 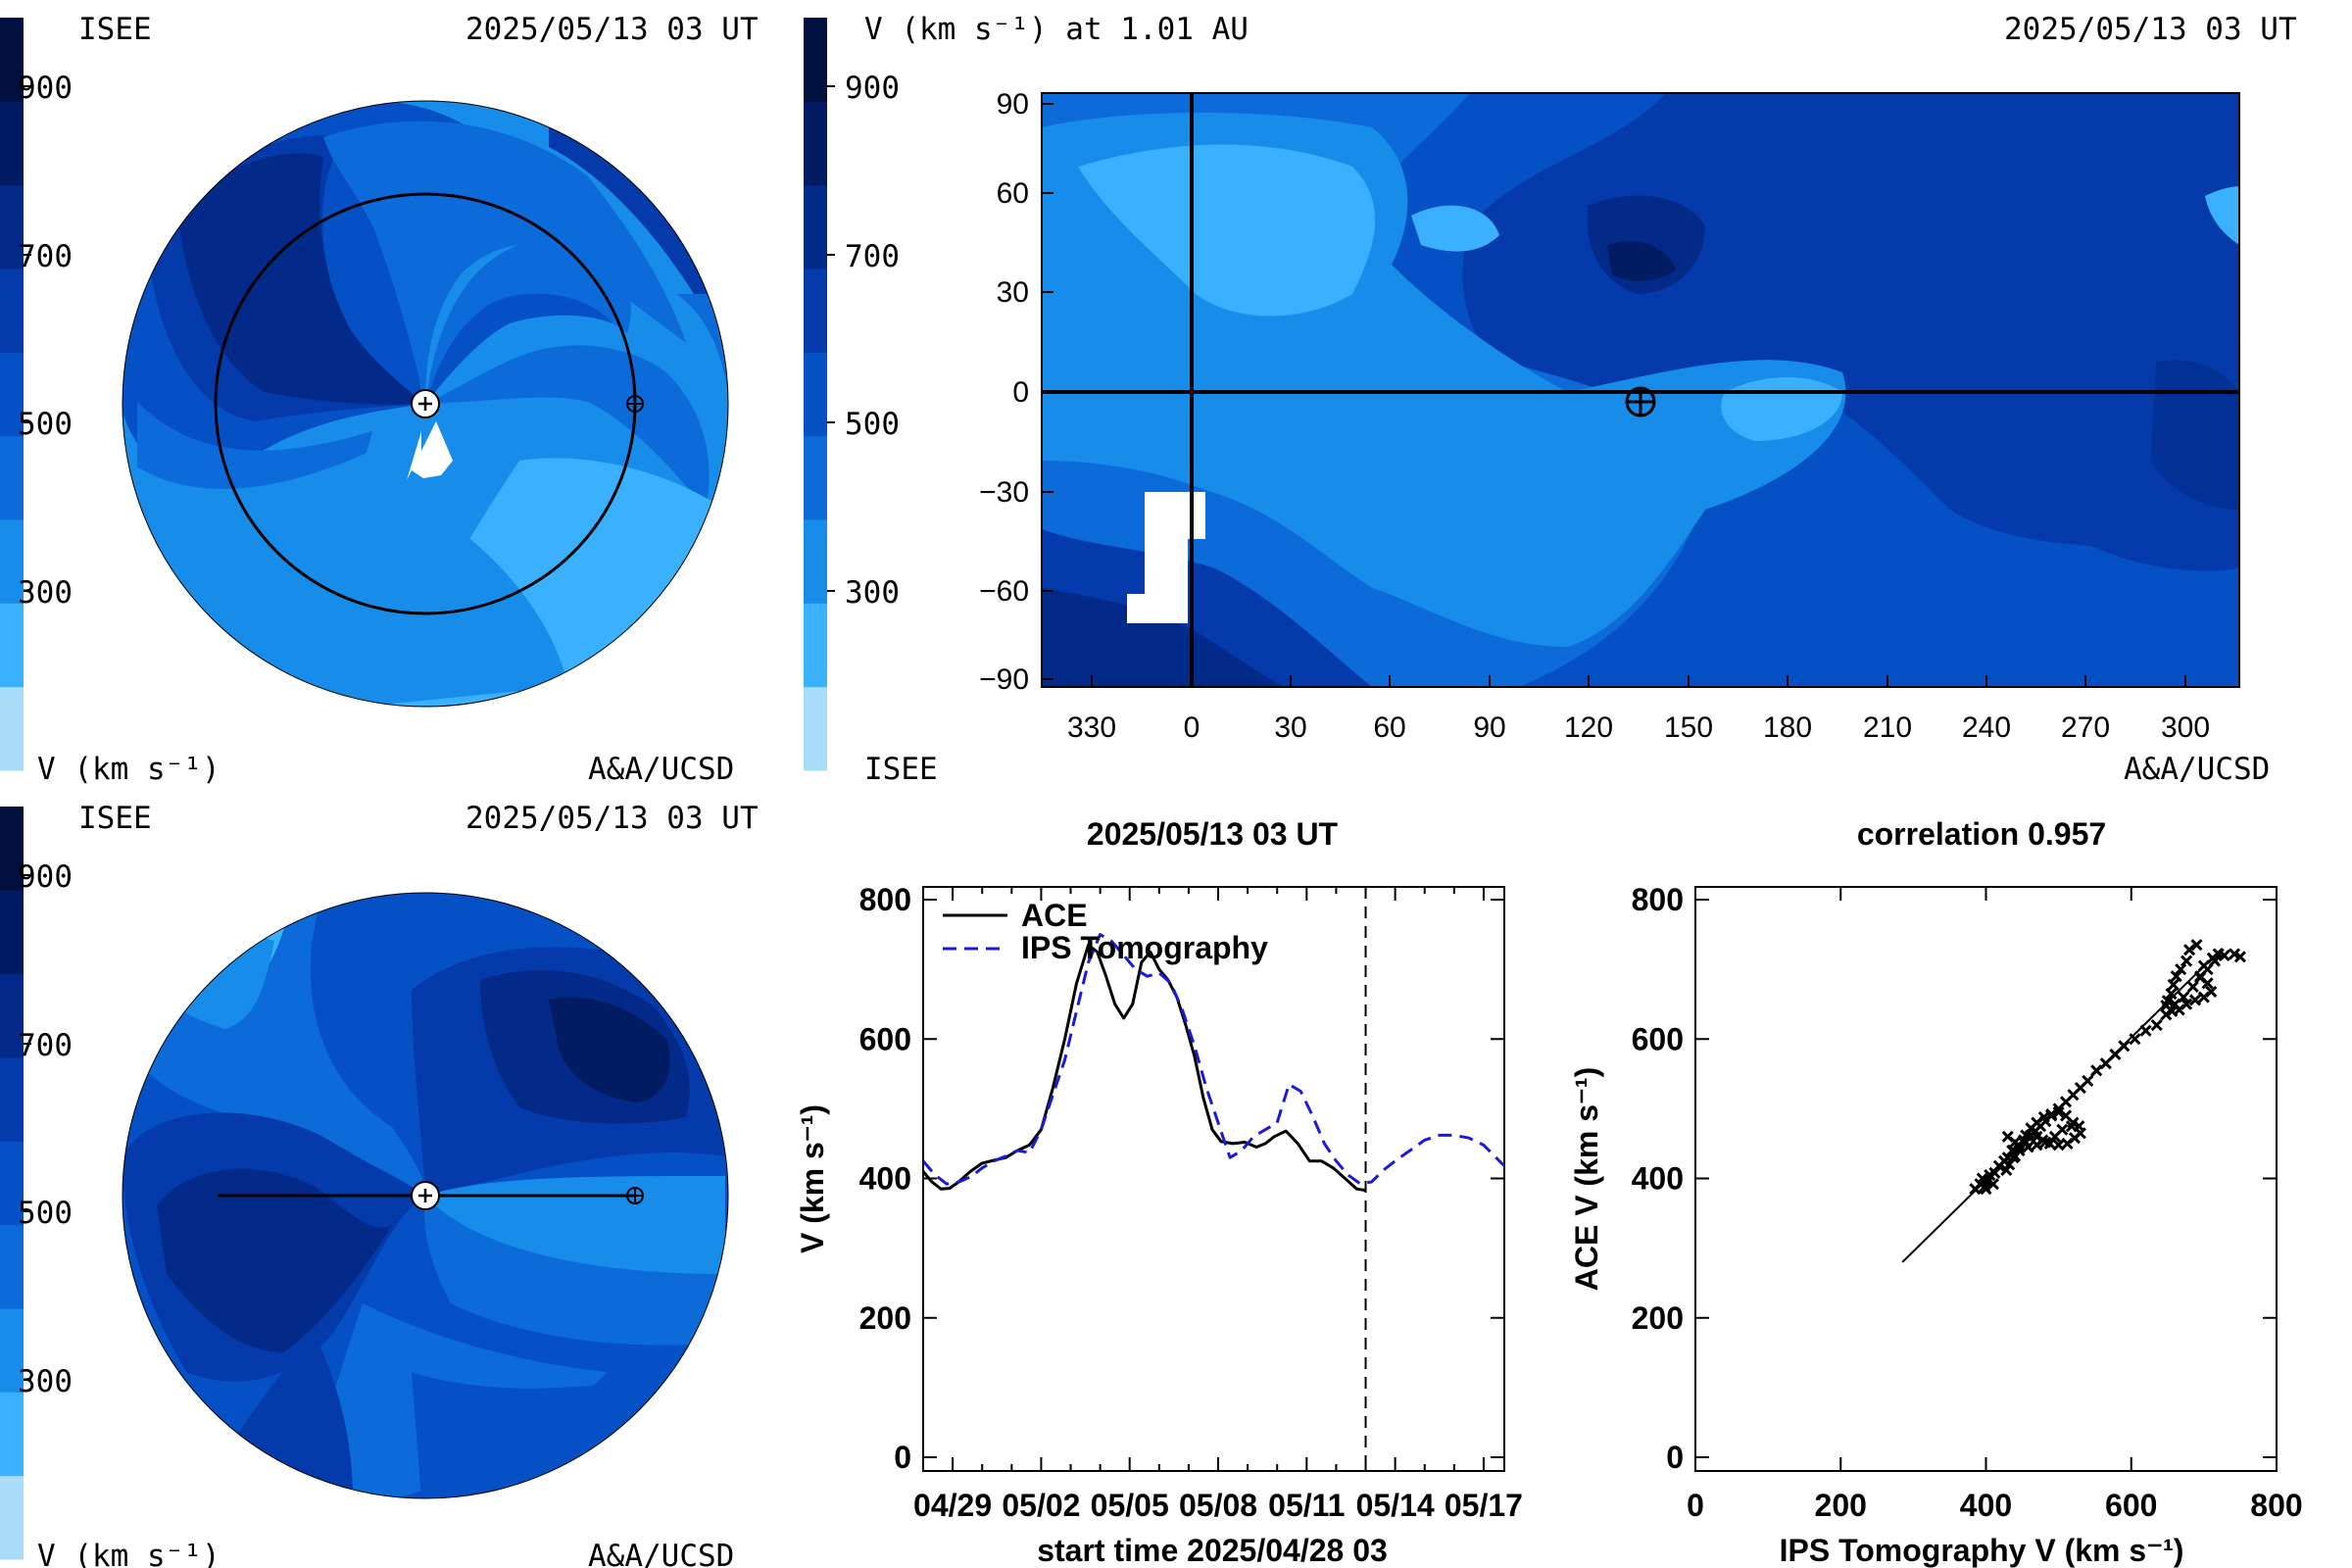 What do you see at coordinates (2276, 1505) in the screenshot?
I see `sc-x-tick-label: 800` at bounding box center [2276, 1505].